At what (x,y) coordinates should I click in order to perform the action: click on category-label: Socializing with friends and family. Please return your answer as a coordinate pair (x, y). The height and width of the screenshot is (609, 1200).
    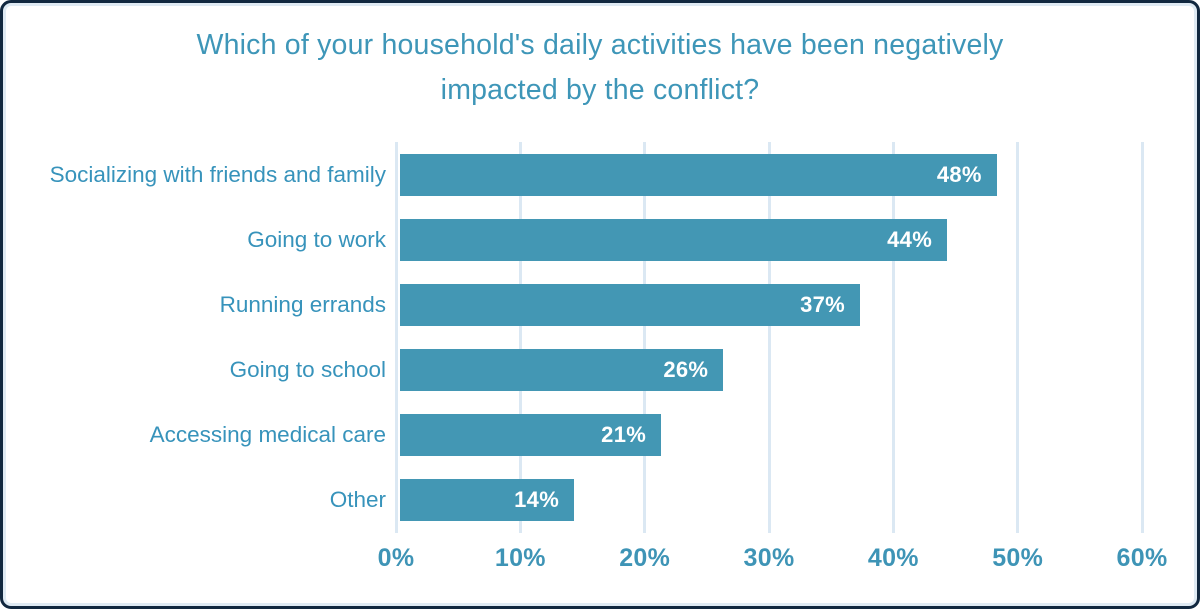
    Looking at the image, I should click on (217, 174).